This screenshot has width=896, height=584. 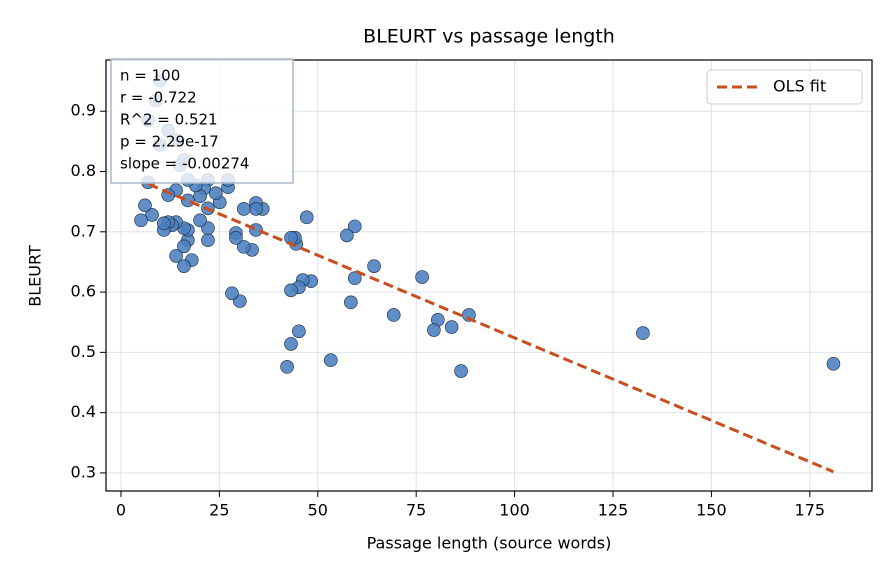 I want to click on y-tick-label: 0.5, so click(x=83, y=351).